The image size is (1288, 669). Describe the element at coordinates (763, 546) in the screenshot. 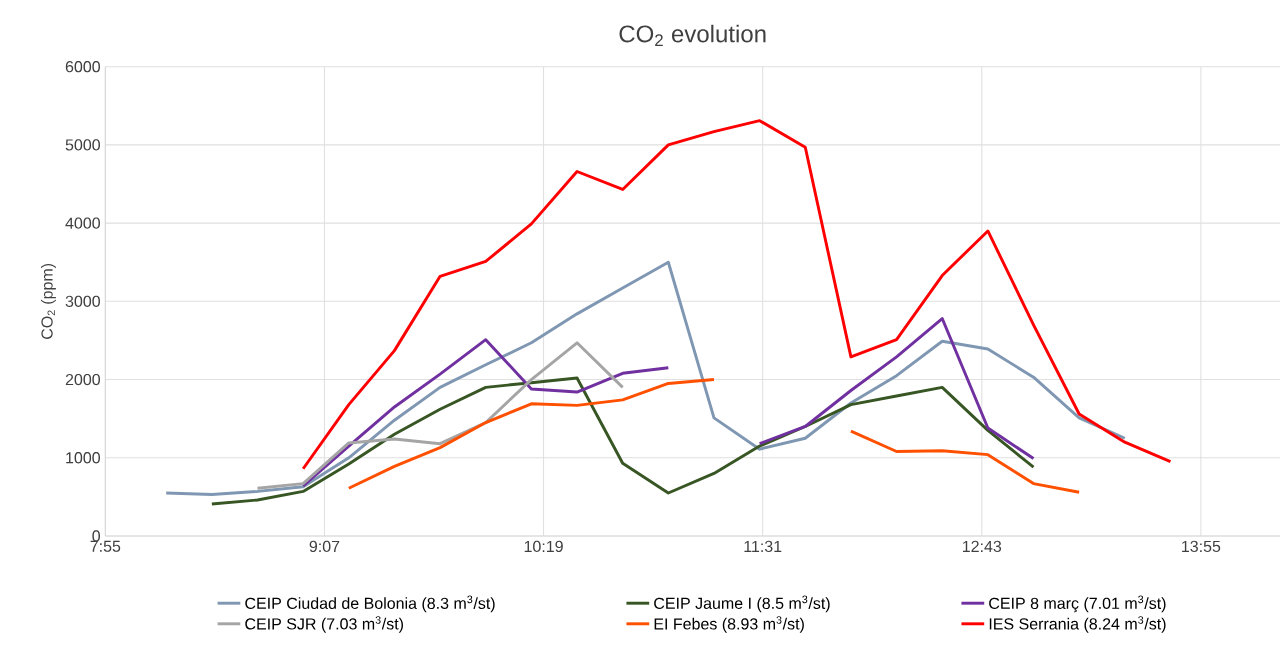

I see `x-tick-label: 11:31` at that location.